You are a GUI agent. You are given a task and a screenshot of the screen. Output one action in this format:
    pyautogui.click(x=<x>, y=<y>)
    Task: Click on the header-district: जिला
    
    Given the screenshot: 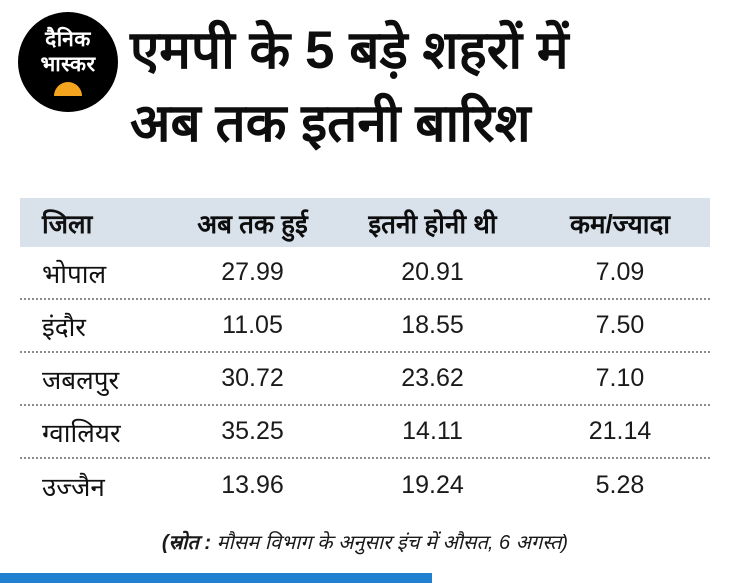 What is the action you would take?
    pyautogui.click(x=67, y=223)
    